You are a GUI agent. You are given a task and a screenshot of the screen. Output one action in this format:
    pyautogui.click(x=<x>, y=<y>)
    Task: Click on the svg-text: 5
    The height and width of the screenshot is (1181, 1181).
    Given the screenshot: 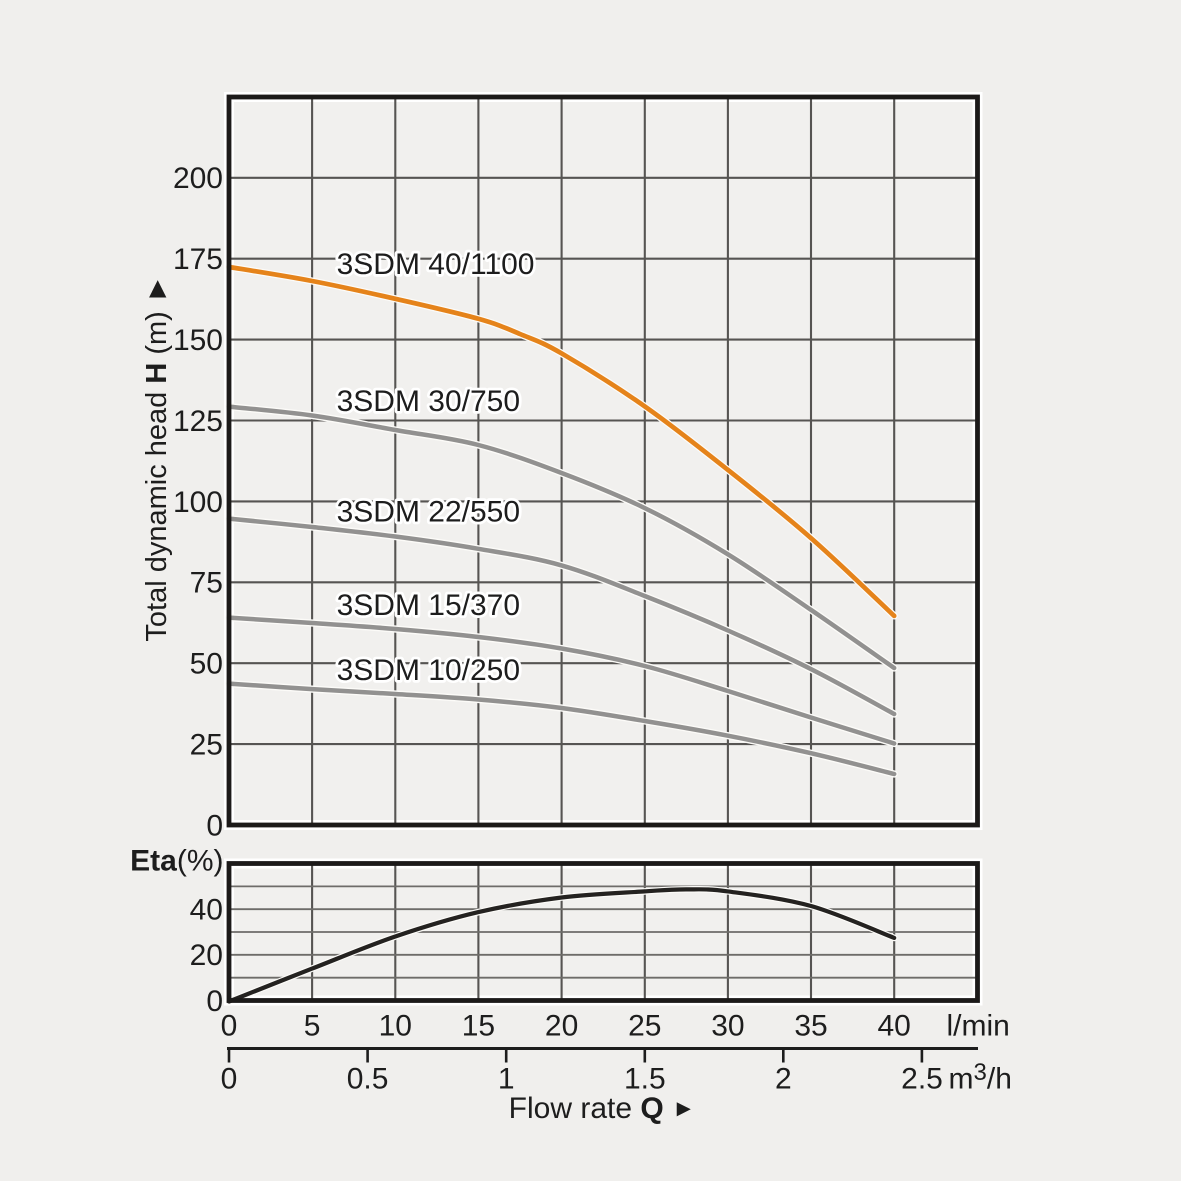 What is the action you would take?
    pyautogui.click(x=312, y=1025)
    